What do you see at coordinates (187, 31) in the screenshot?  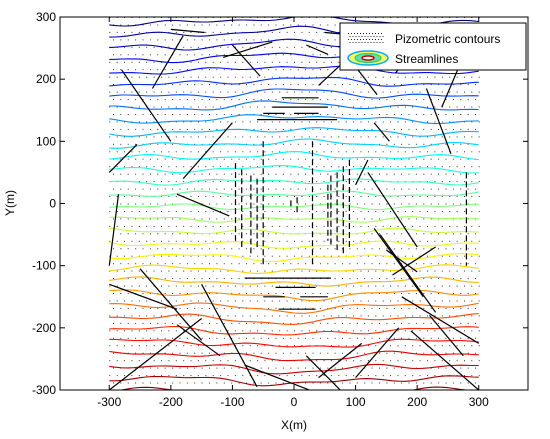 I see `fracture-line` at bounding box center [187, 31].